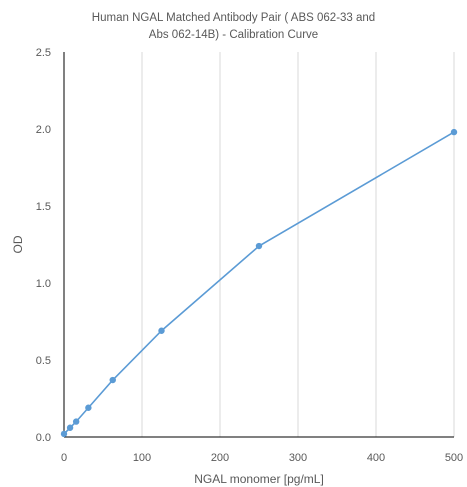 The image size is (467, 487). I want to click on x-axis-label: NGAL monomer [pg/mL], so click(259, 479).